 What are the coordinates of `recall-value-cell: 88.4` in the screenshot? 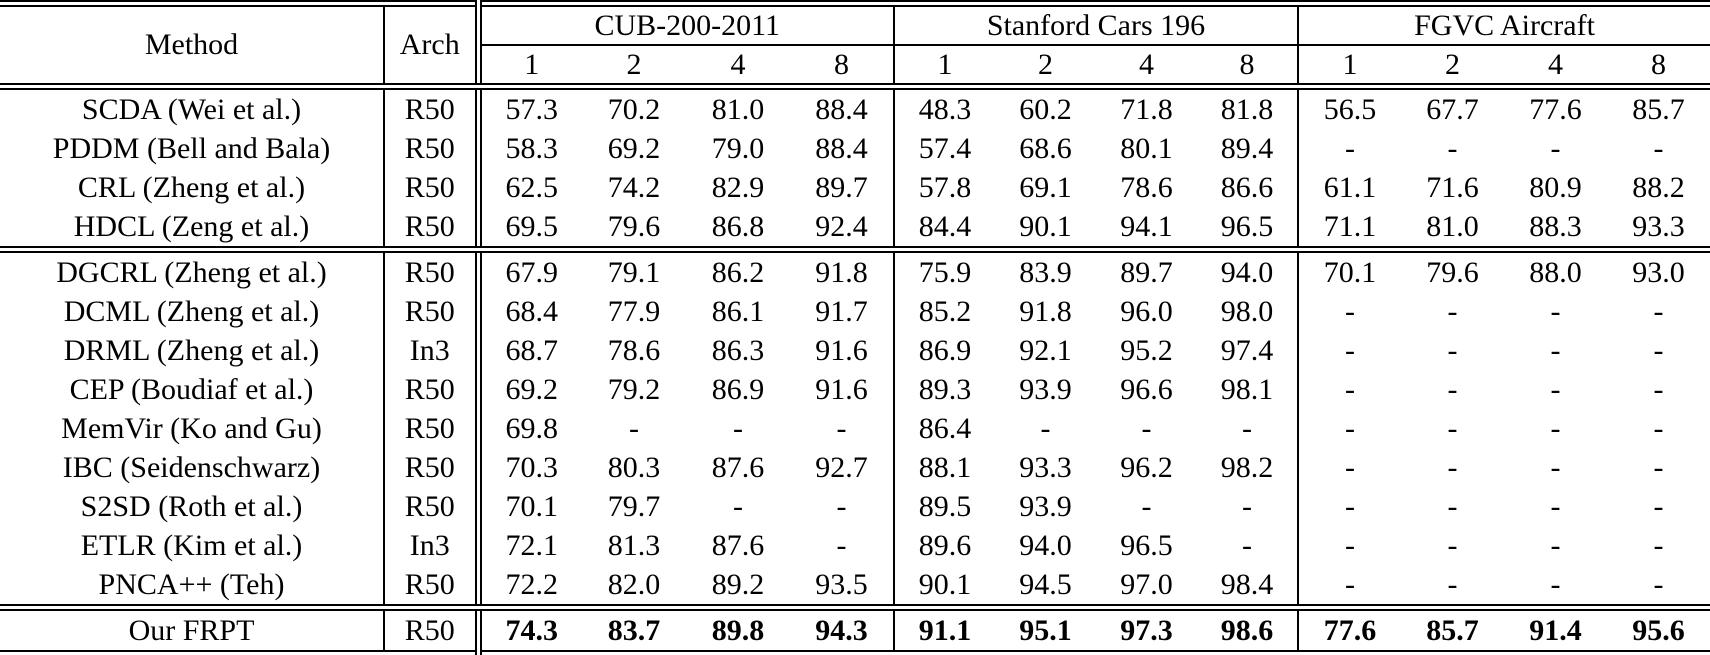 It's located at (841, 109).